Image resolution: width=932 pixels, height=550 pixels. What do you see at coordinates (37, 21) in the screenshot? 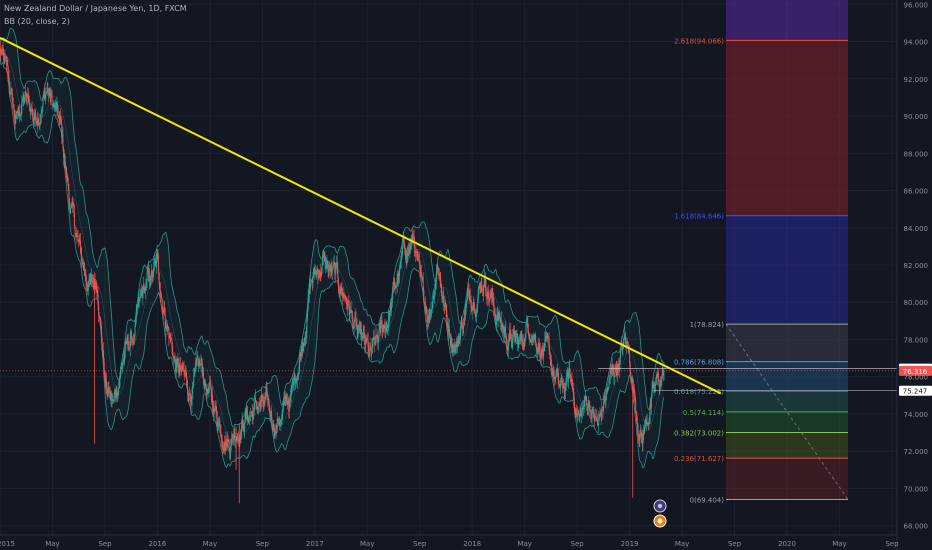
I see `indicator-legend: BB (20, close, 2)` at bounding box center [37, 21].